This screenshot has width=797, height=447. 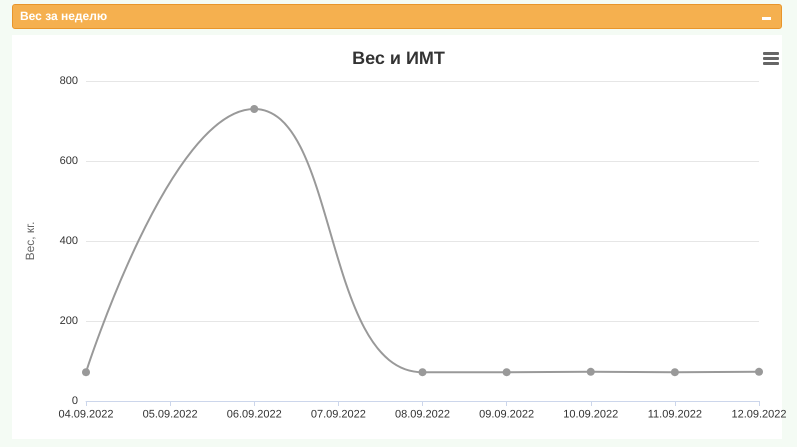 I want to click on chart-title: Вес и ИМТ, so click(x=398, y=58).